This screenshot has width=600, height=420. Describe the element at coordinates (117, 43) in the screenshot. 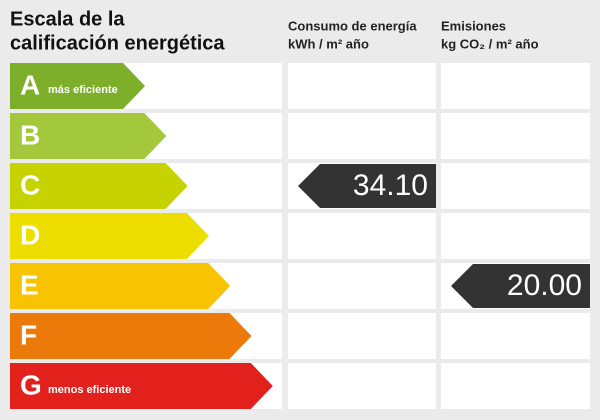

I see `title-line: calificación energética` at that location.